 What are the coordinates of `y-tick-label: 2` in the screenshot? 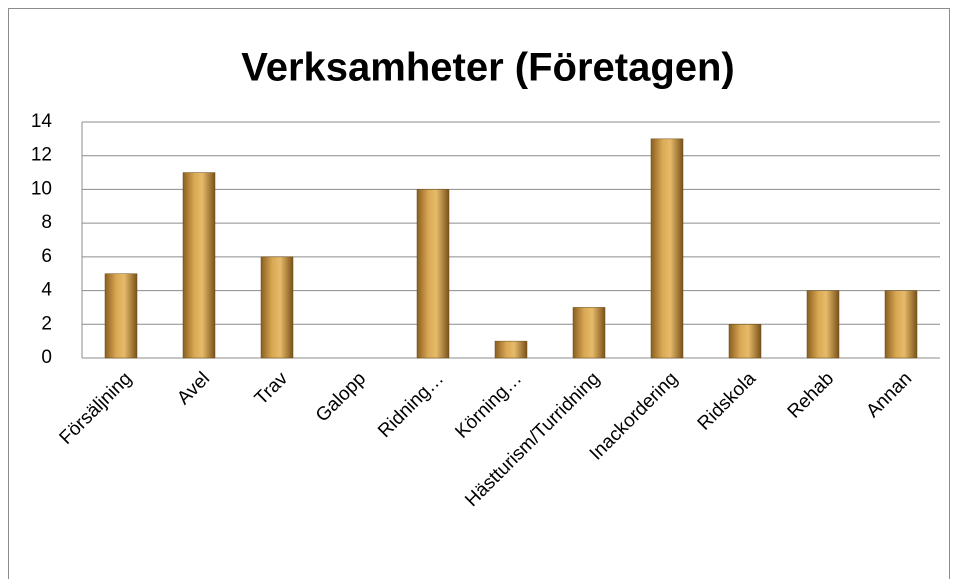 It's located at (46, 323).